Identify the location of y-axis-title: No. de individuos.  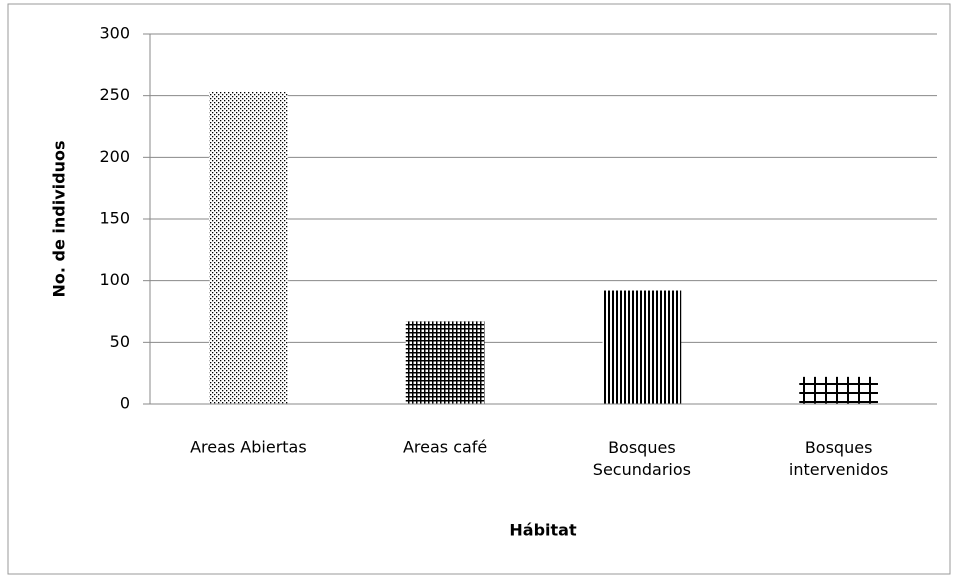
(59, 219).